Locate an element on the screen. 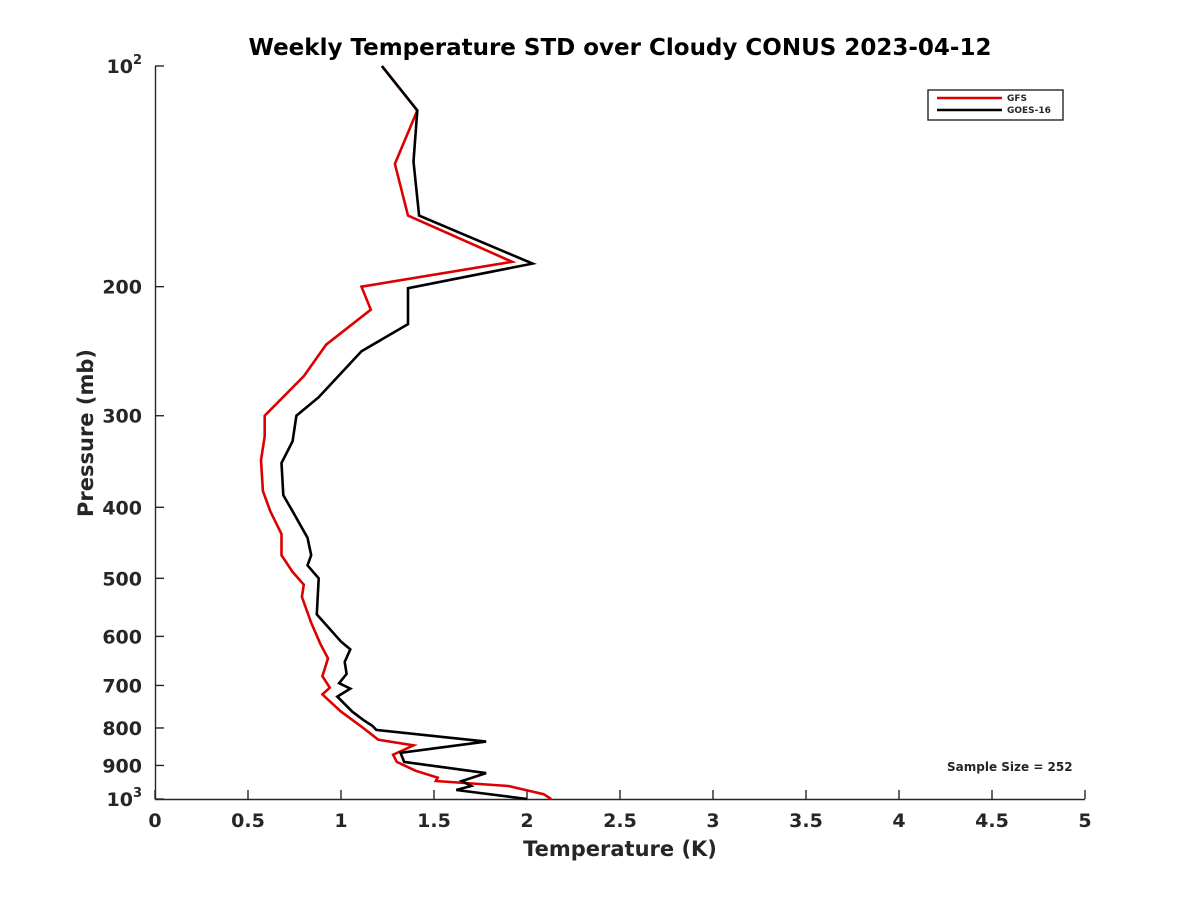 The image size is (1200, 900). y-tick-label: 900 is located at coordinates (122, 766).